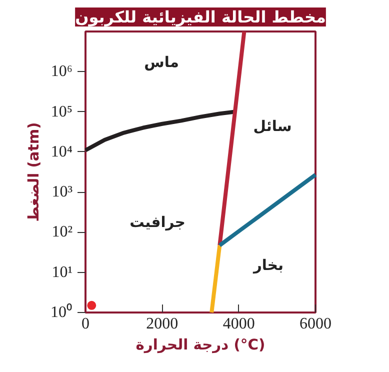 Image resolution: width=389 pixels, height=372 pixels. I want to click on x-tick-label: 4000, so click(238, 324).